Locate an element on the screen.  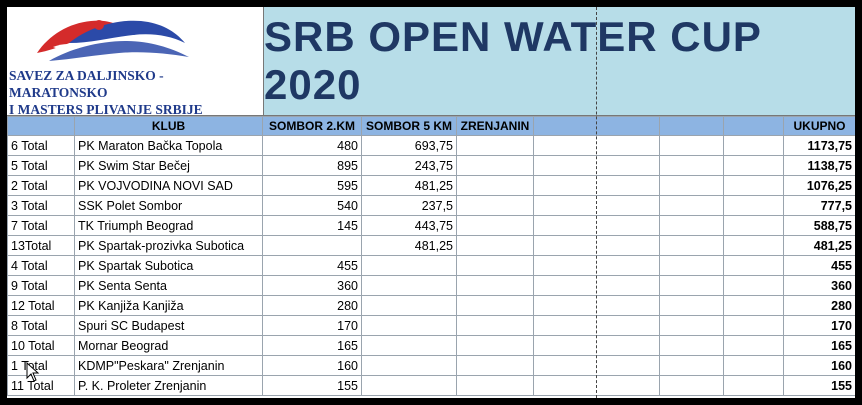
sombor-2km-cell: 170 is located at coordinates (312, 325).